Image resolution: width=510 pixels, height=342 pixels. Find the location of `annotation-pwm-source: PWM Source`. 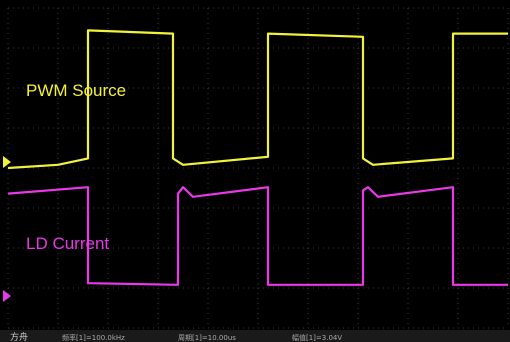

annotation-pwm-source: PWM Source is located at coordinates (76, 90).